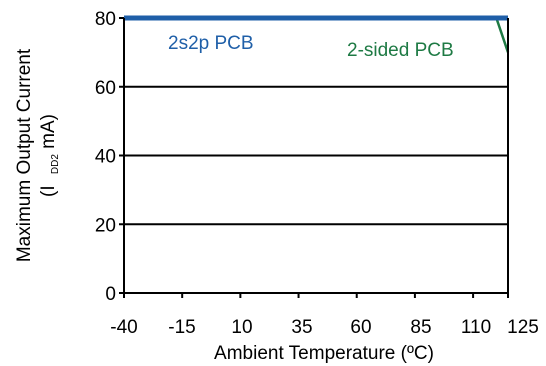 This screenshot has width=546, height=366. I want to click on y-axis-title-line1: Maximum Output Current, so click(24, 155).